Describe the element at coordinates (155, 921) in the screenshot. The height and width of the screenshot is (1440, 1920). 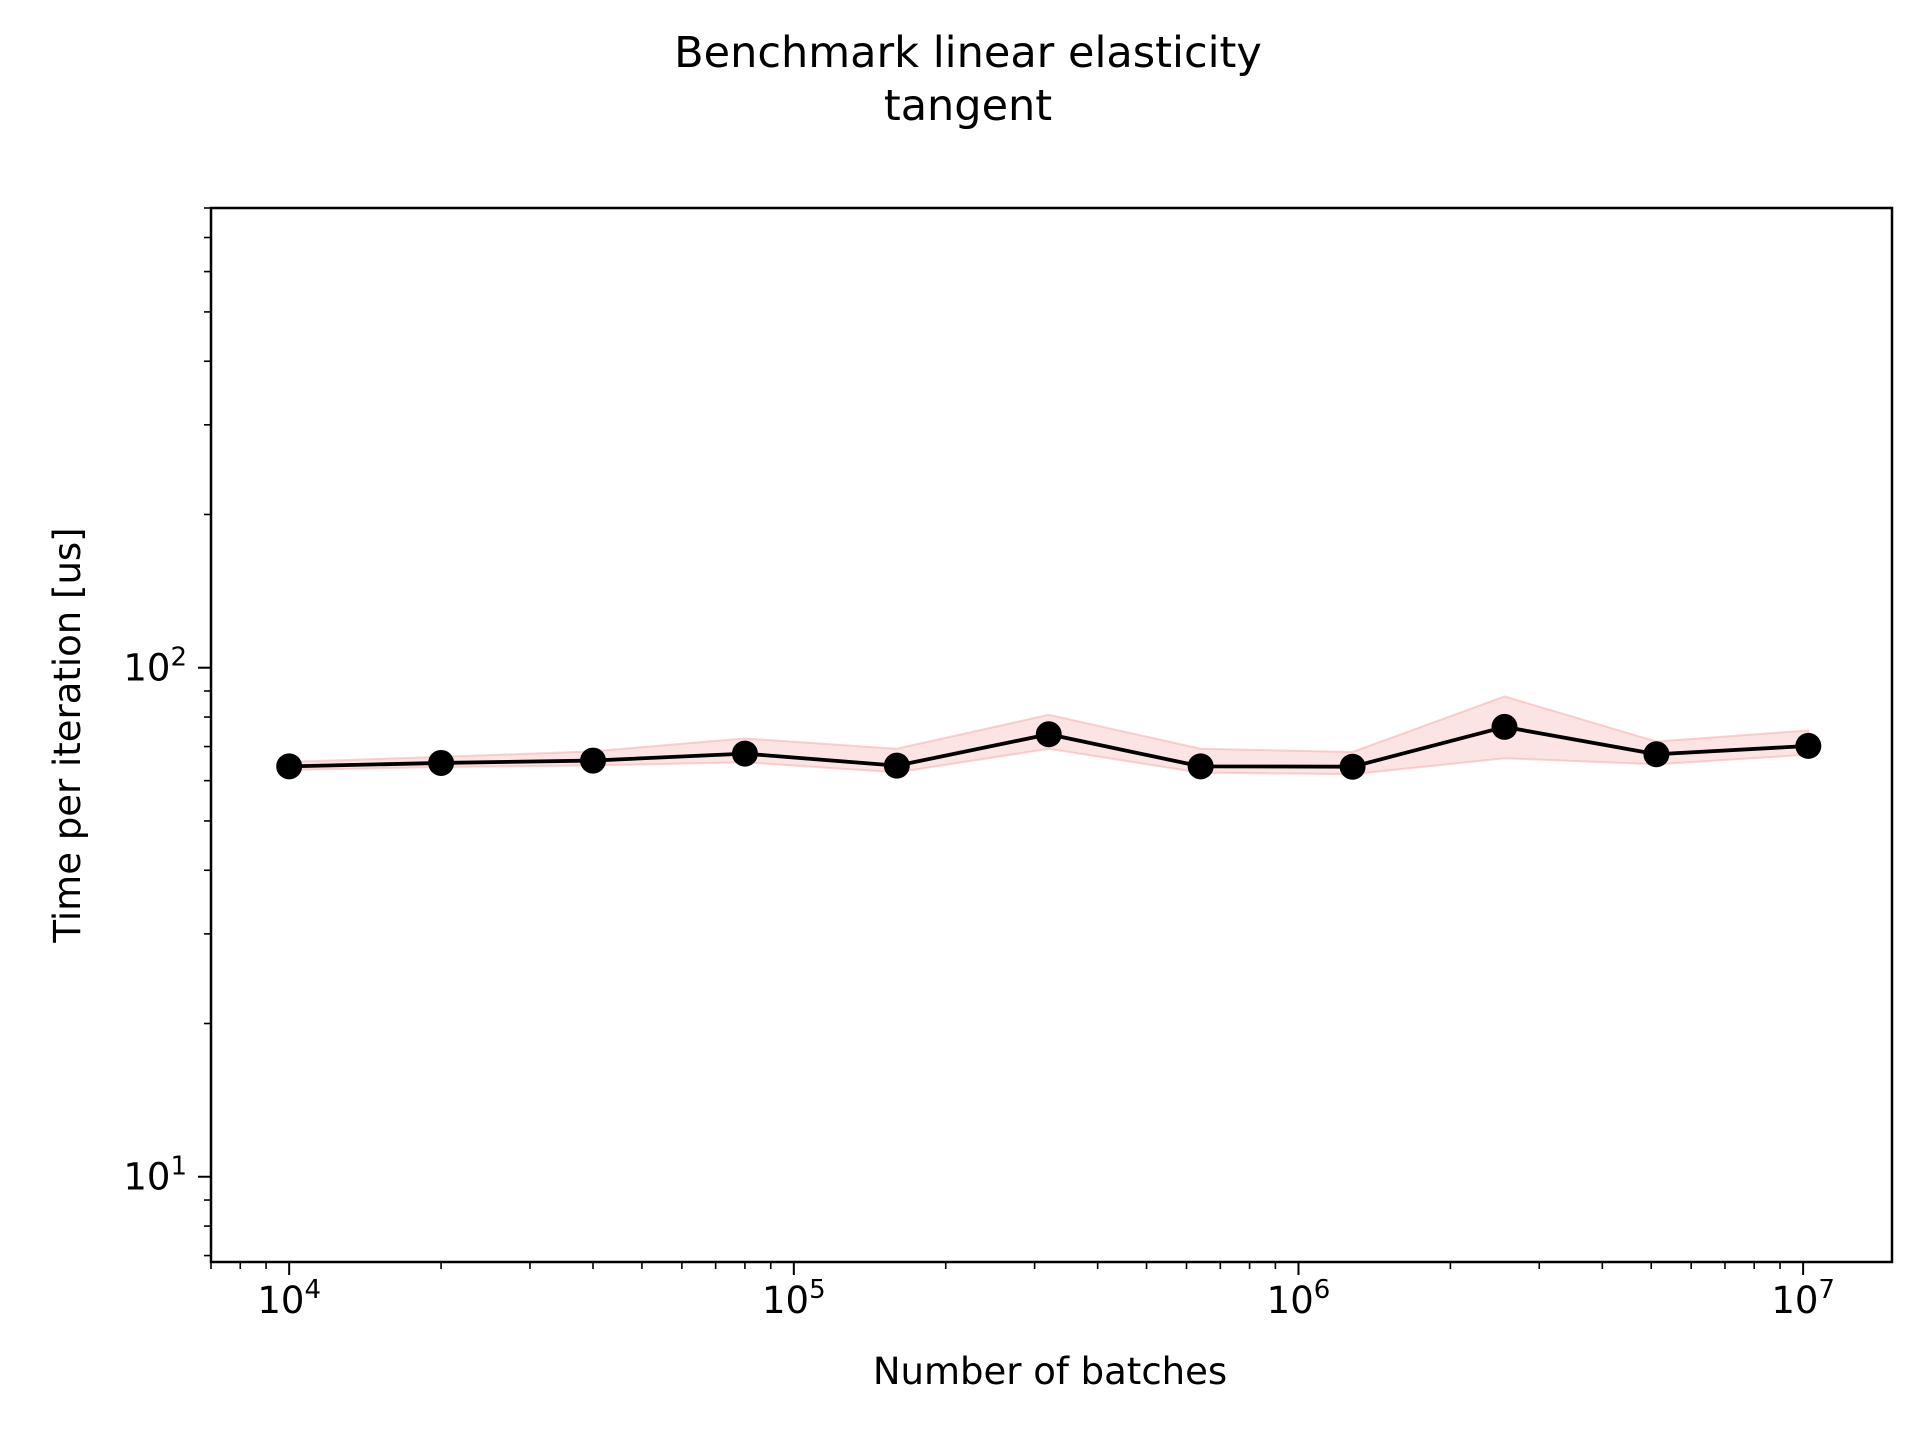
I see `y-tick-labels: 101 102` at that location.